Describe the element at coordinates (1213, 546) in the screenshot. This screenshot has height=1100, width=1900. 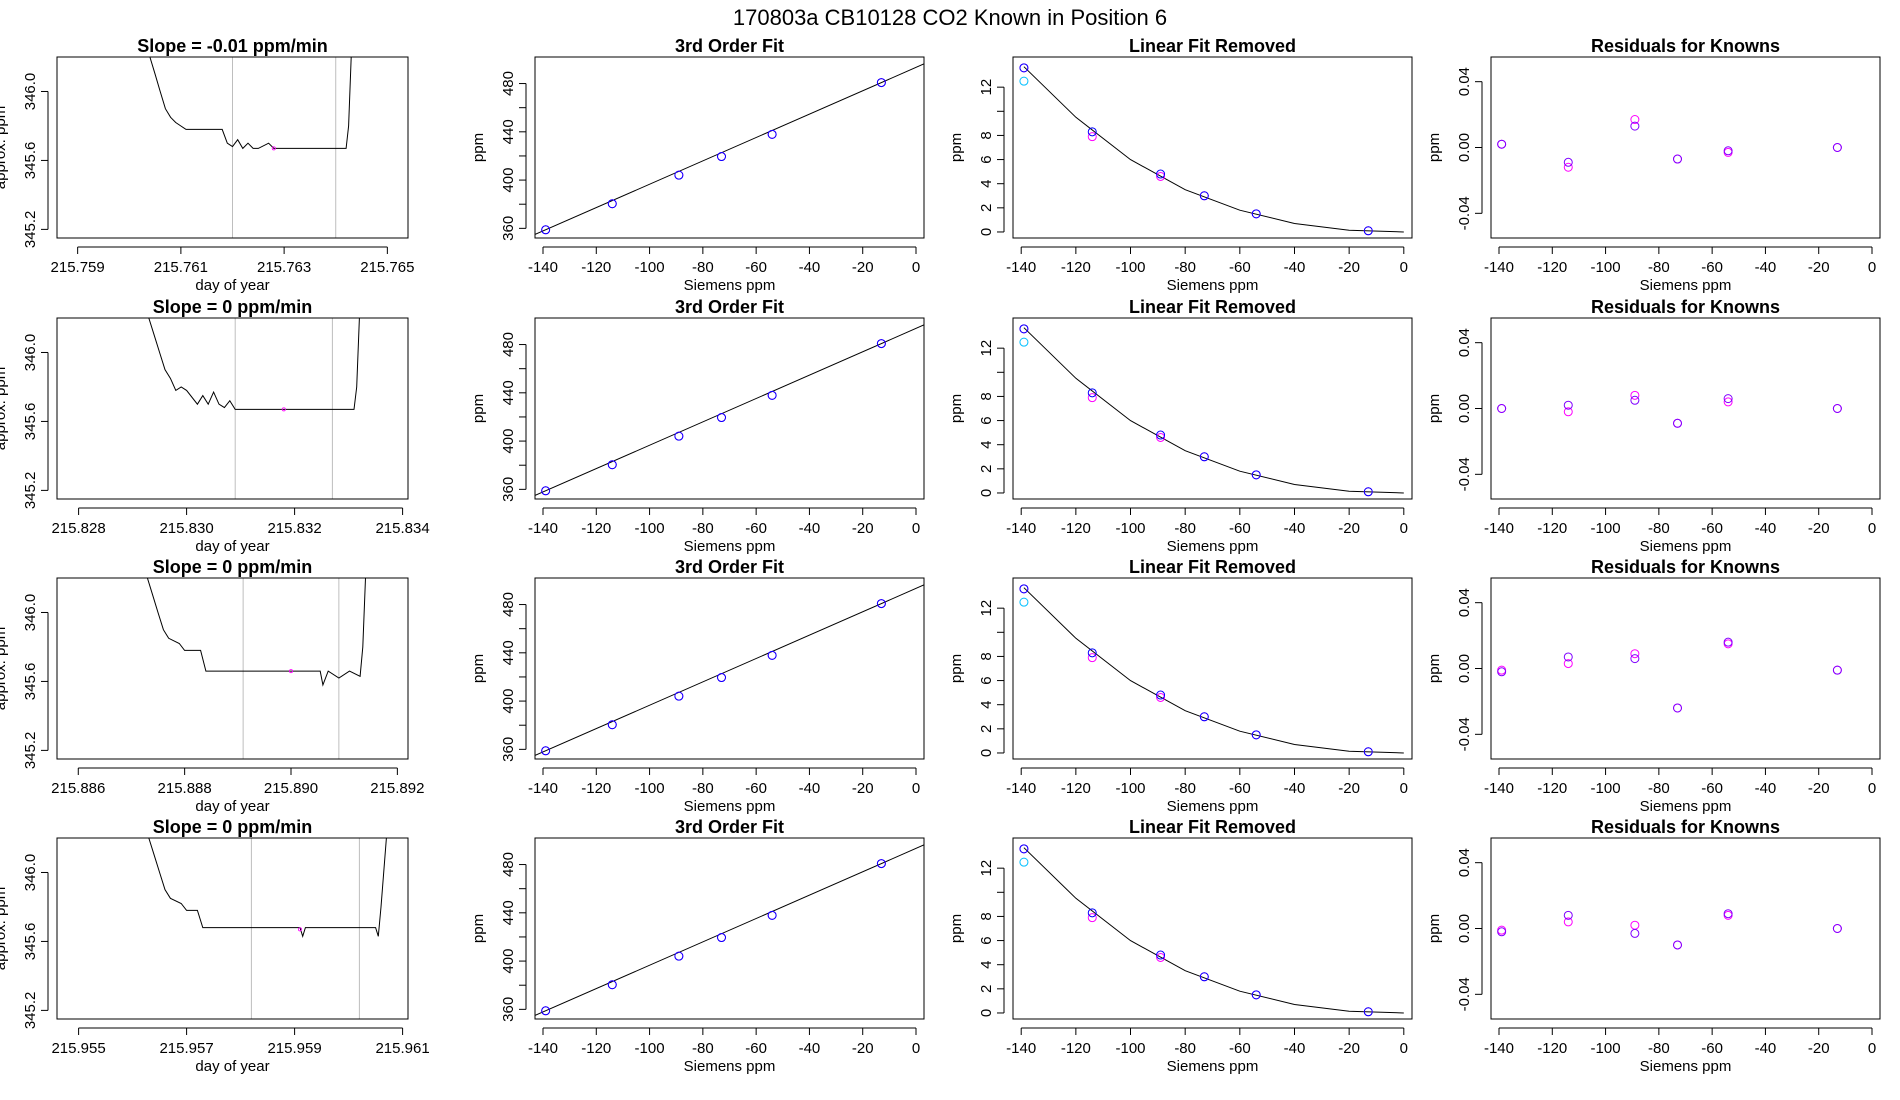
I see `r2-lin-xlabel: Siemens ppm` at that location.